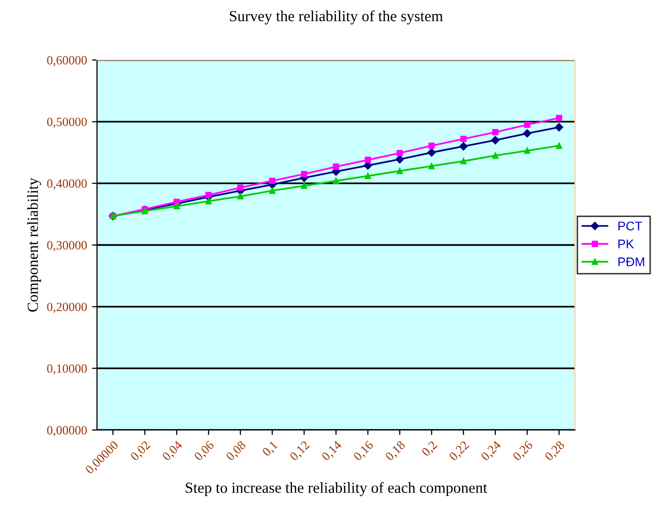 The image size is (652, 508). I want to click on x-tick-label: 0,24, so click(491, 451).